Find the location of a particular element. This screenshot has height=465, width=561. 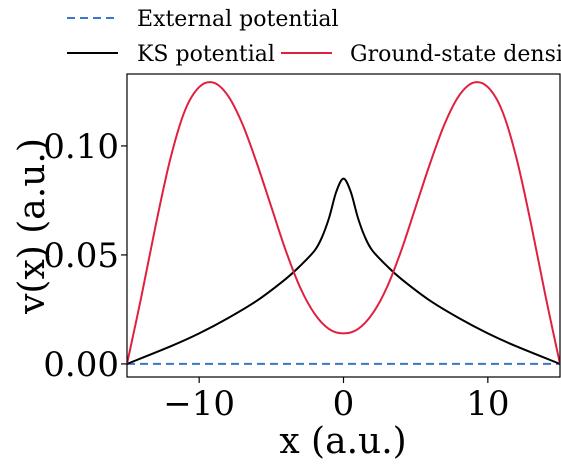

legend-label-ks-potential: KS potential is located at coordinates (206, 54).